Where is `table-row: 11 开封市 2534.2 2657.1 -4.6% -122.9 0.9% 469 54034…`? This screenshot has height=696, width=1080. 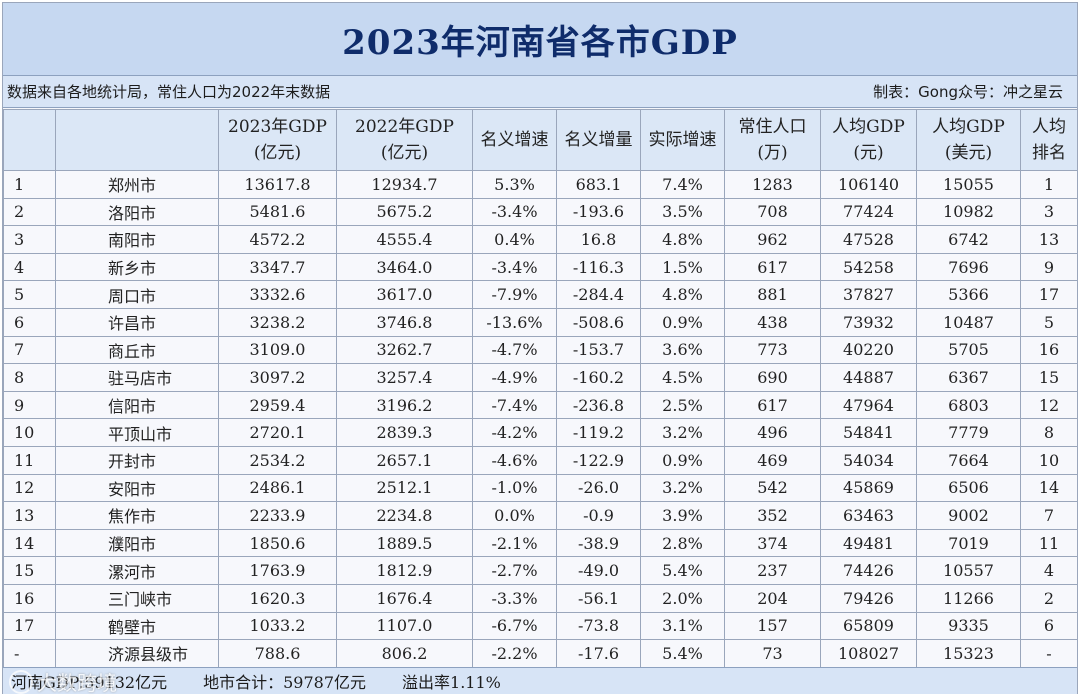
table-row: 11 开封市 2534.2 2657.1 -4.6% -122.9 0.9% 469 54034… is located at coordinates (540, 460).